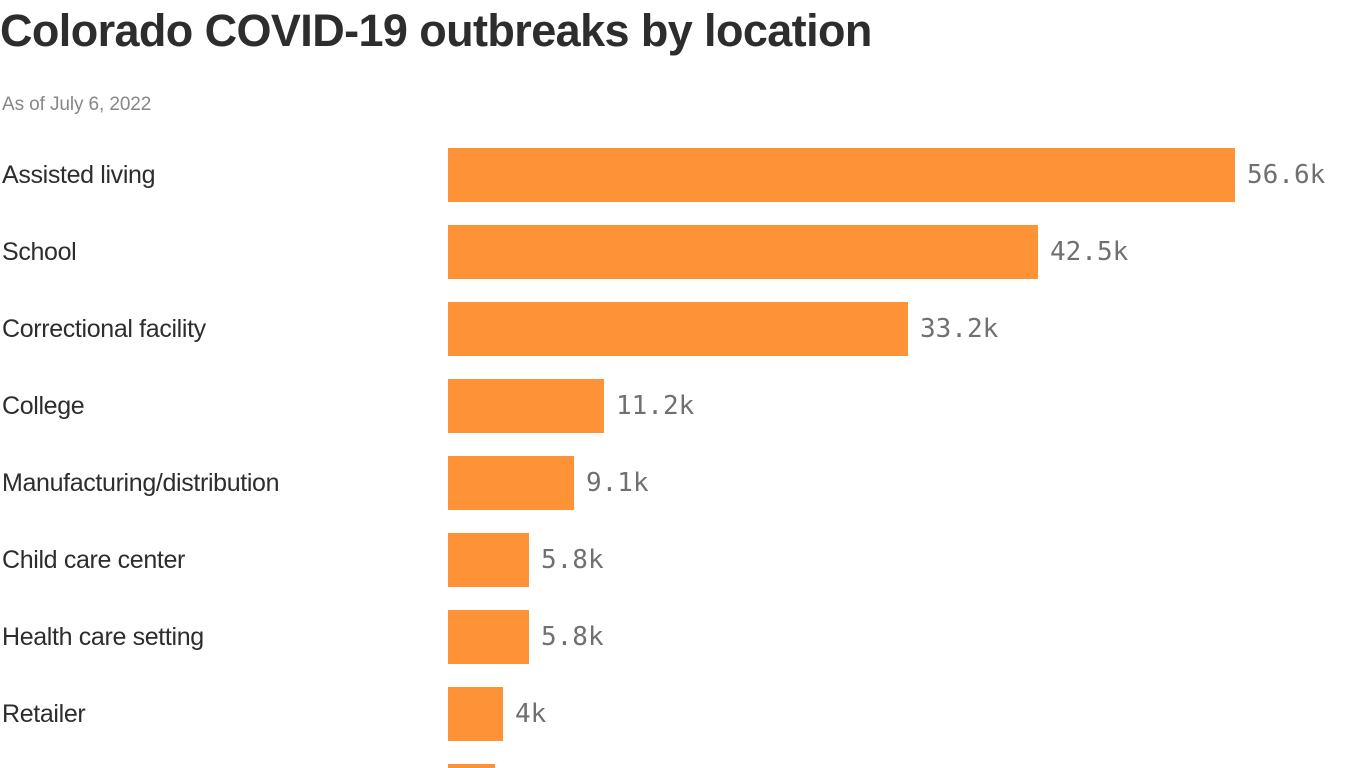 This screenshot has width=1366, height=768. Describe the element at coordinates (683, 637) in the screenshot. I see `bar-row: Health care setting 5.8k` at that location.